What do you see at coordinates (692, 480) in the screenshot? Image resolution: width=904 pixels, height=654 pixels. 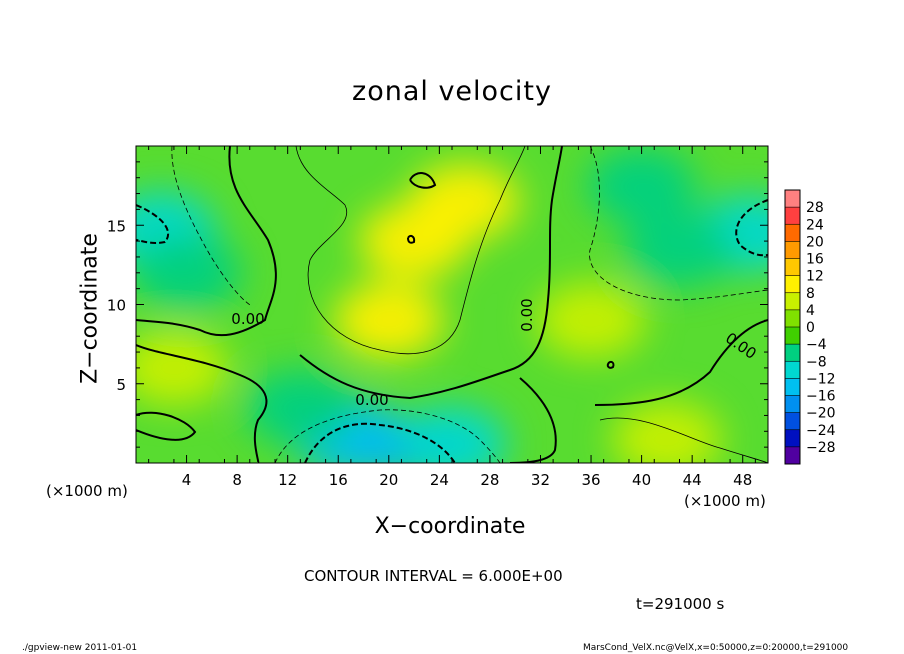 I see `x-tick-label: 44` at bounding box center [692, 480].